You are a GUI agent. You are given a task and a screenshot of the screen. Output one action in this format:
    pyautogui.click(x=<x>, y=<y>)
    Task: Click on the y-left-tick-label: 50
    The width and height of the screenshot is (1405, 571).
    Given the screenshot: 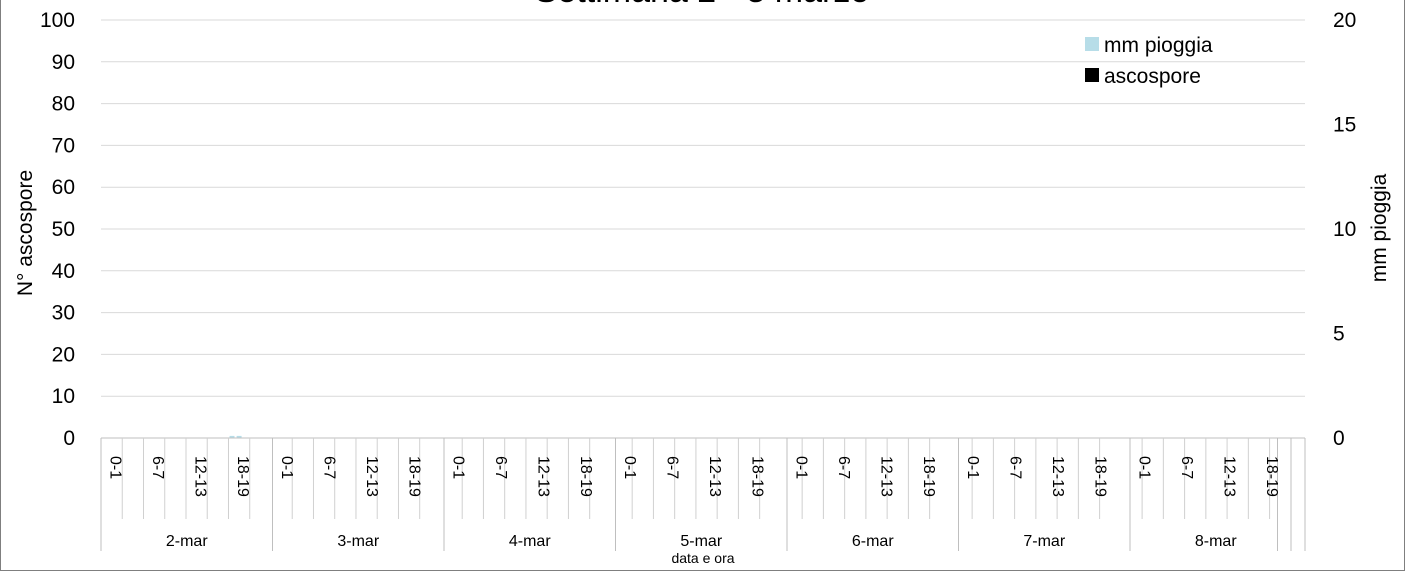 What is the action you would take?
    pyautogui.click(x=63, y=229)
    